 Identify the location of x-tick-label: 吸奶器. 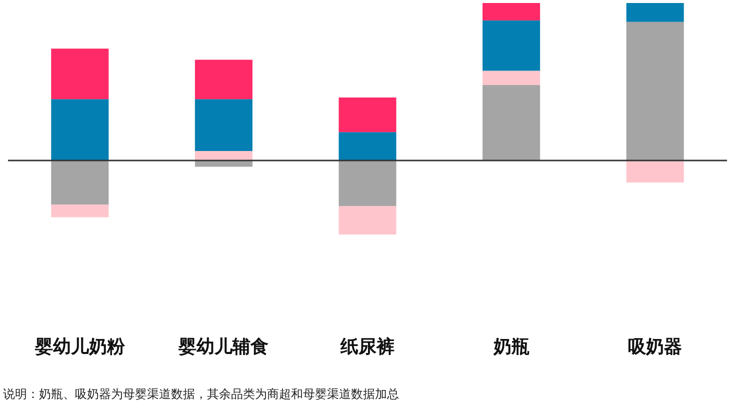
(655, 347).